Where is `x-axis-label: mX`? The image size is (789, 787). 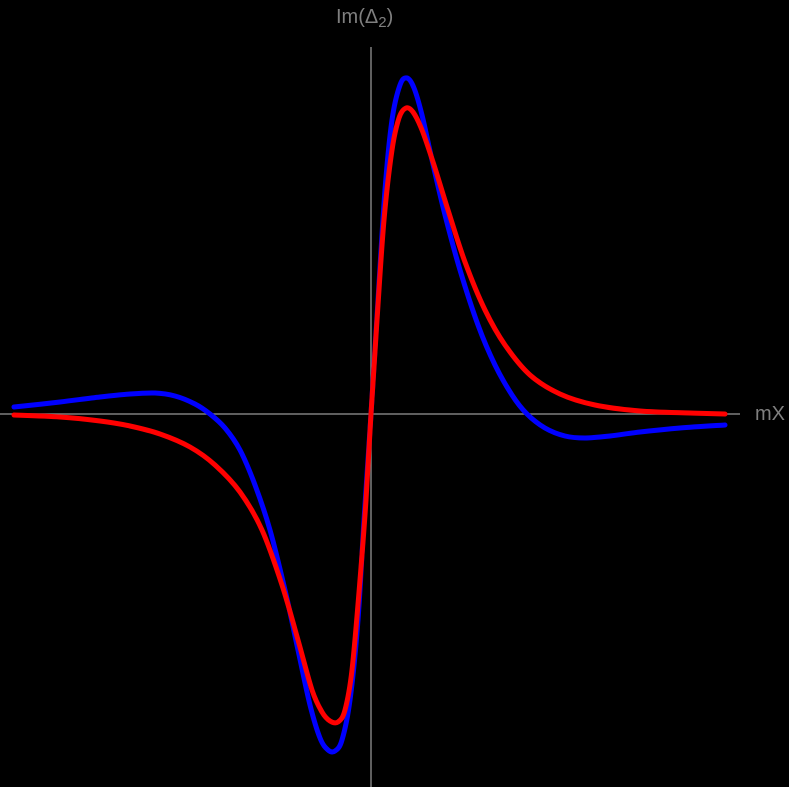 x-axis-label: mX is located at coordinates (770, 414).